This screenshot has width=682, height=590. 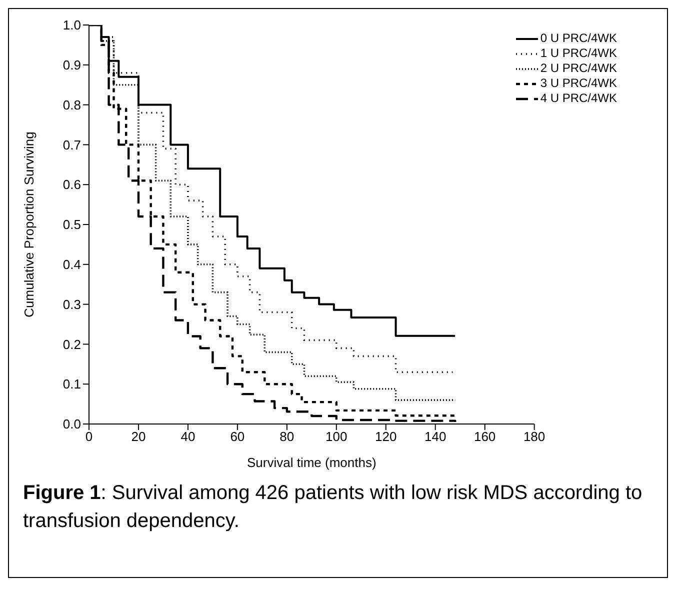 What do you see at coordinates (71, 304) in the screenshot?
I see `y-tick-label: 0.3` at bounding box center [71, 304].